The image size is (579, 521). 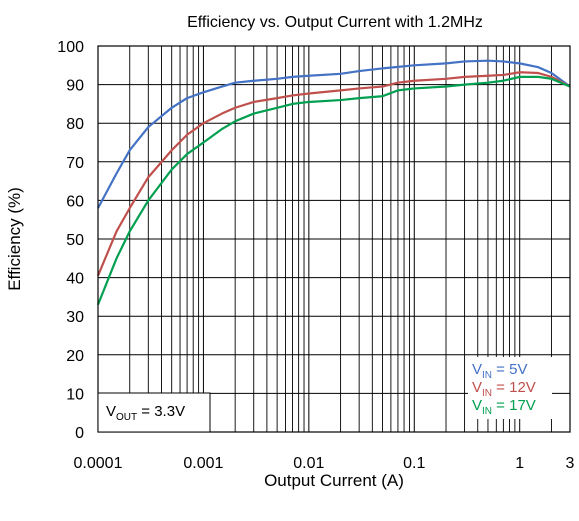 I want to click on legend-entry-1: VIN = 5V, so click(x=499, y=371).